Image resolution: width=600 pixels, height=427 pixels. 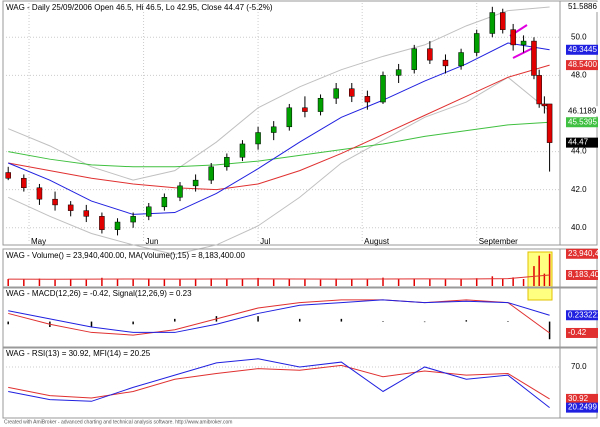 I want to click on last-value-label: 49.3445, so click(x=582, y=49).